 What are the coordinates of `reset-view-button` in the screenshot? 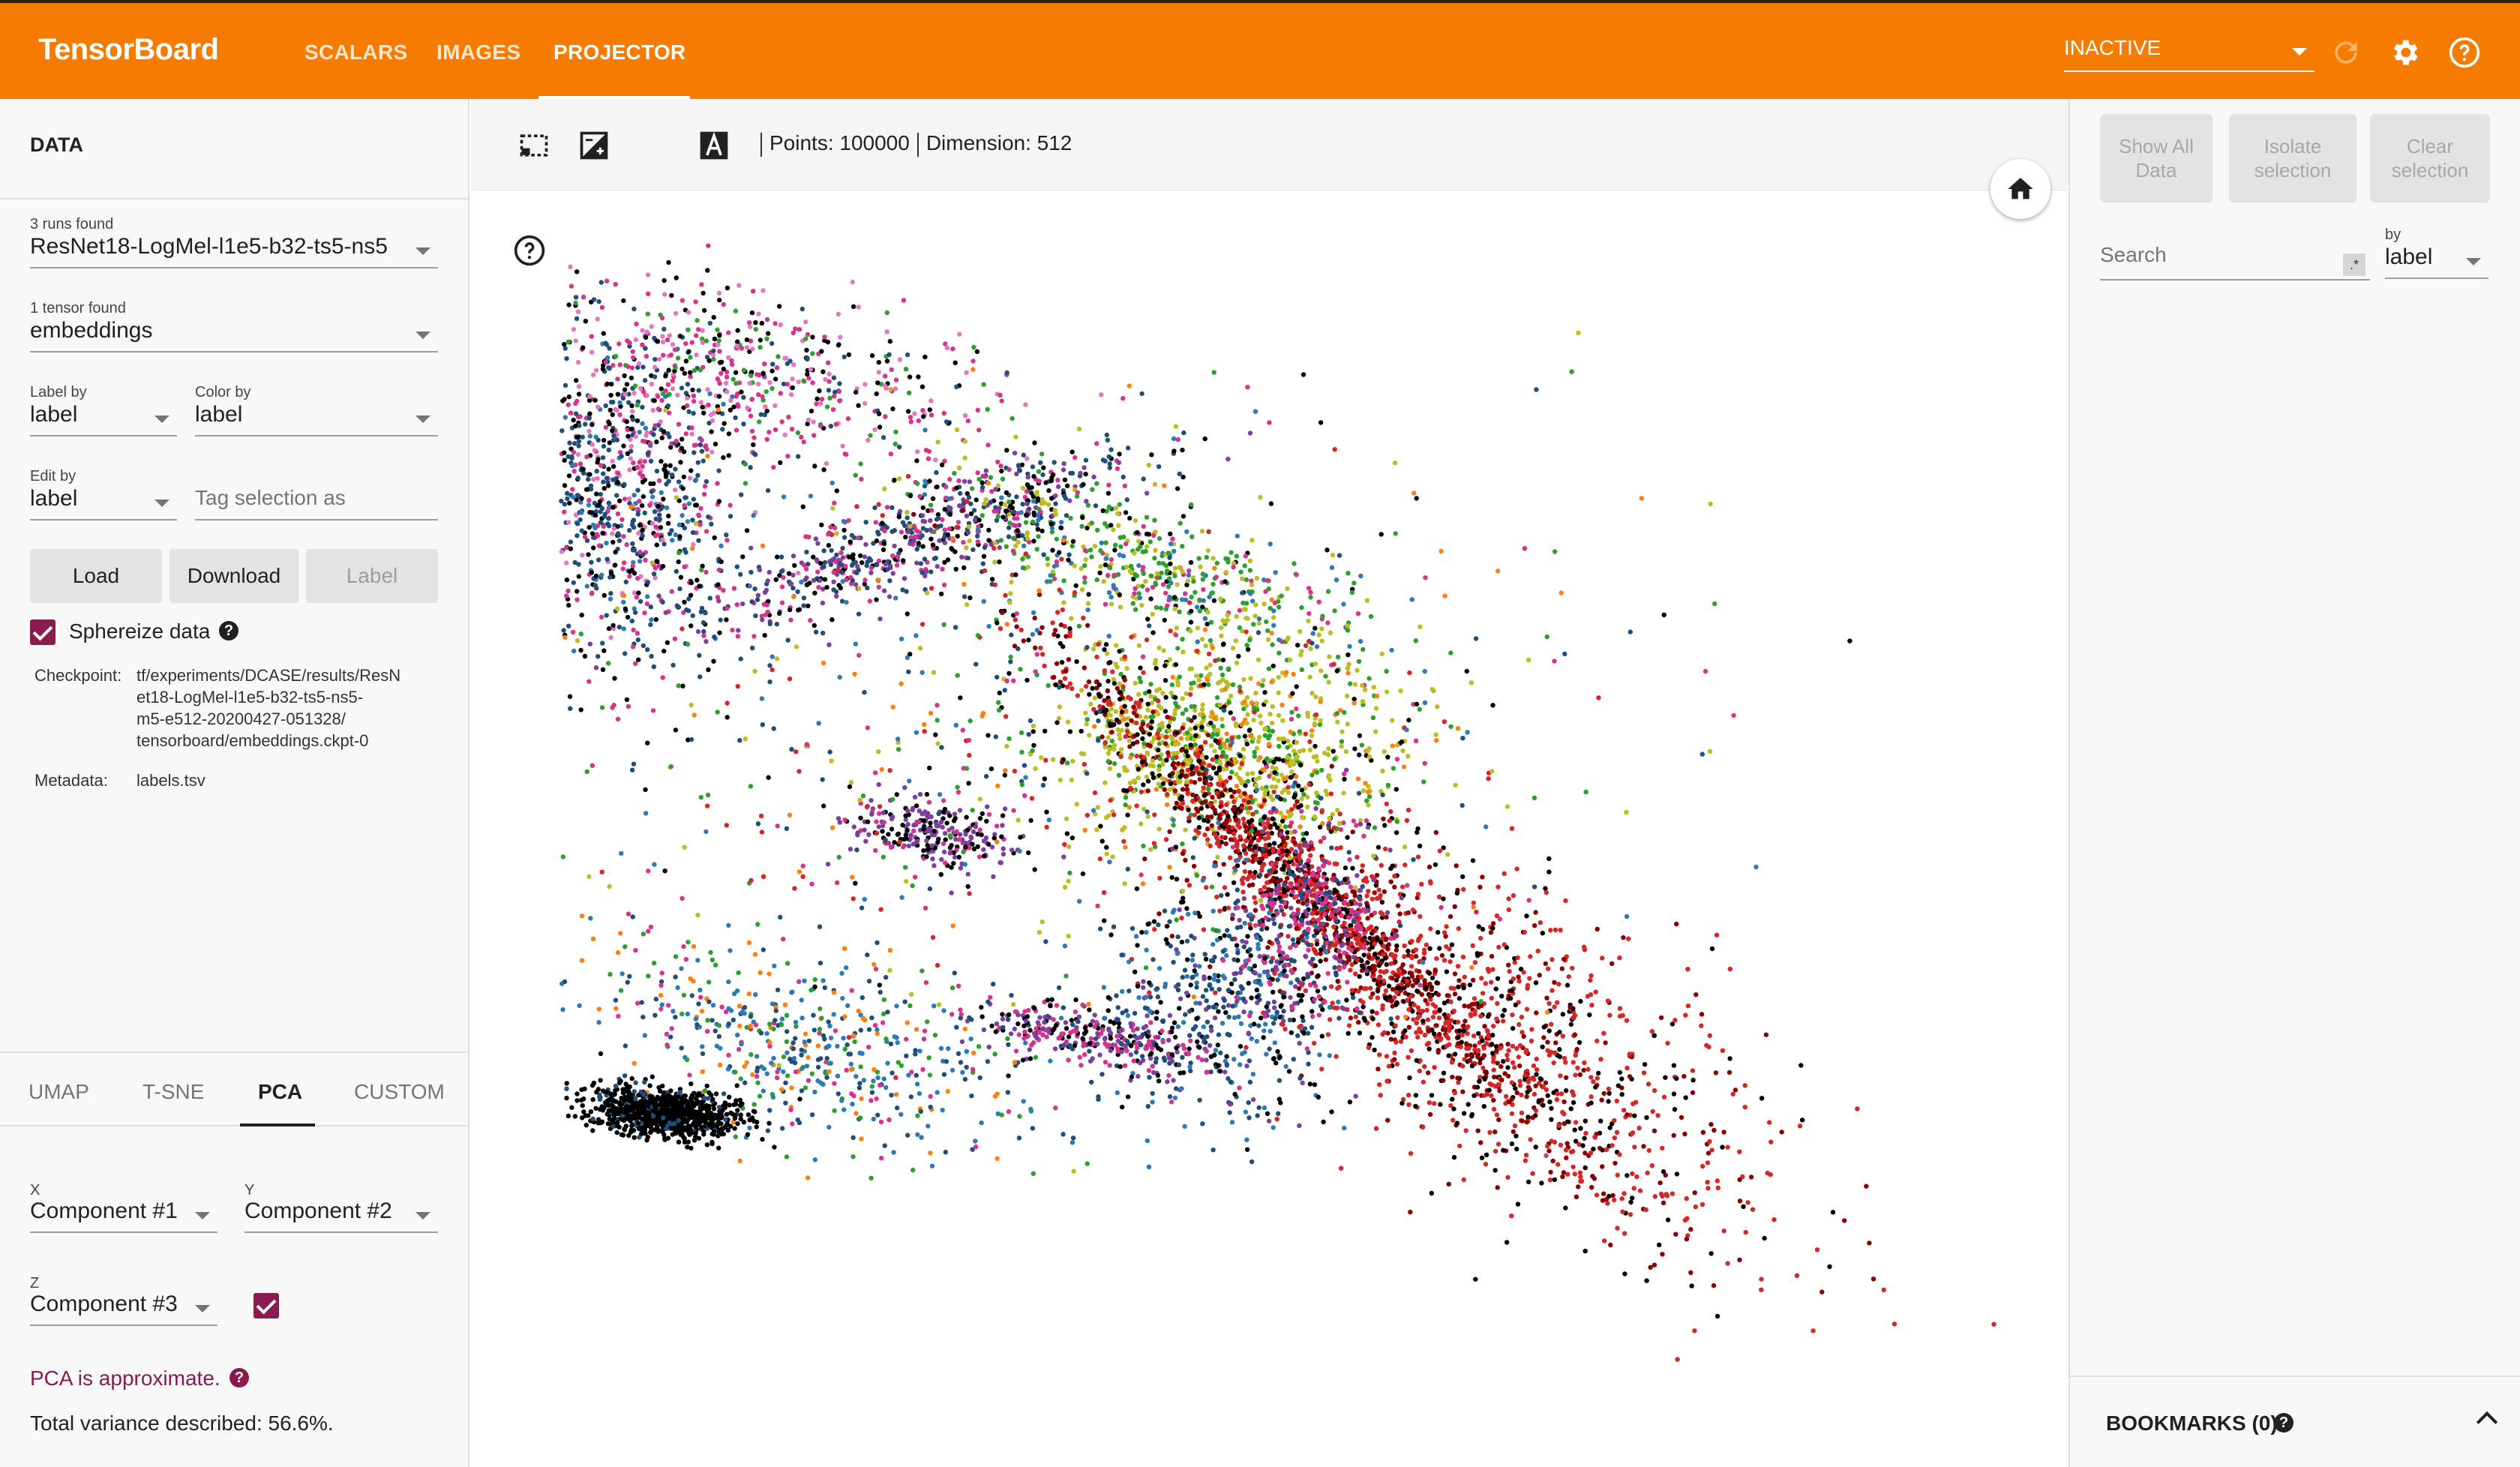 It's located at (2020, 189).